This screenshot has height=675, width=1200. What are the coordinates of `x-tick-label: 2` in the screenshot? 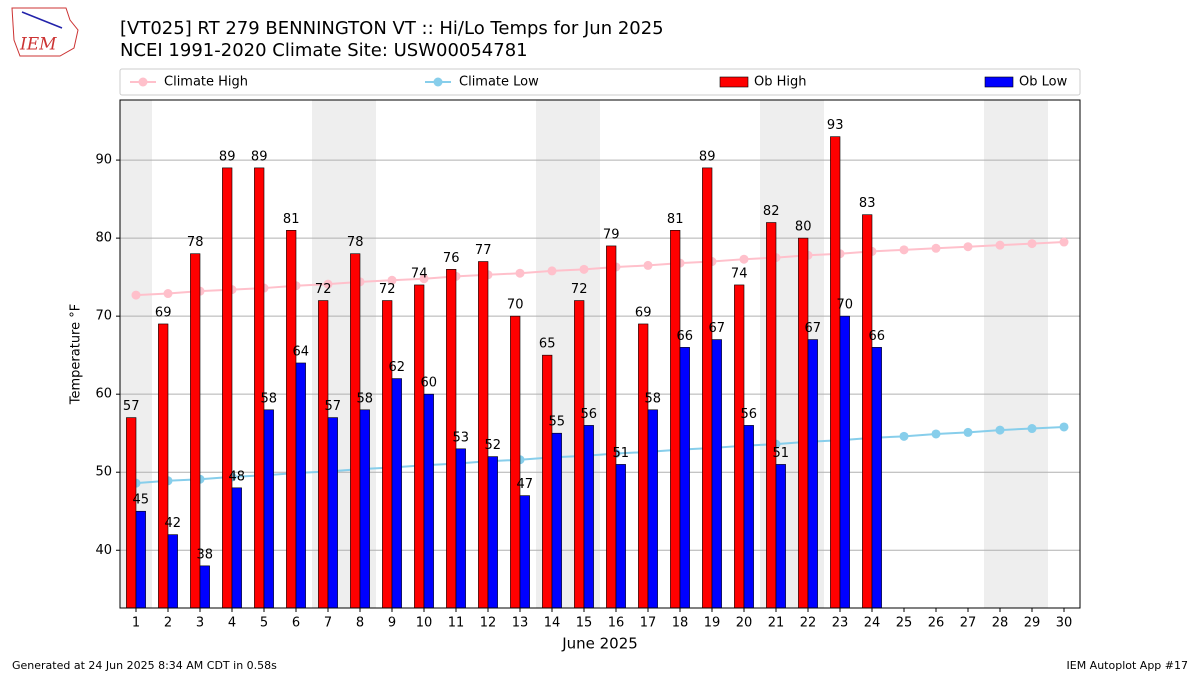 It's located at (168, 623).